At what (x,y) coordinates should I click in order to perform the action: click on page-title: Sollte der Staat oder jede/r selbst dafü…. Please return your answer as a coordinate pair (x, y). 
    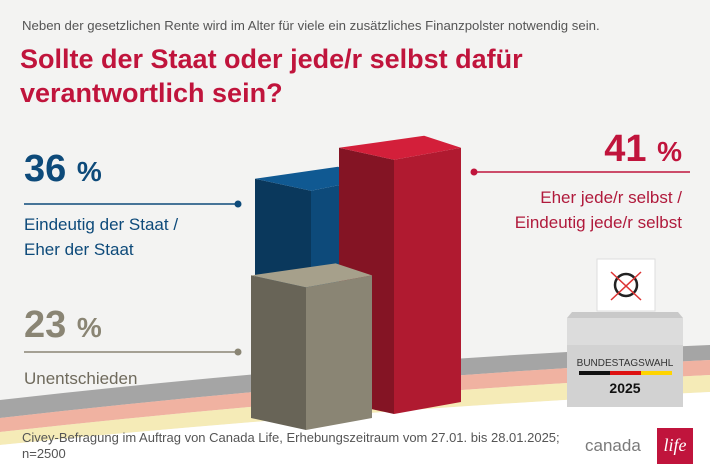
    Looking at the image, I should click on (271, 76).